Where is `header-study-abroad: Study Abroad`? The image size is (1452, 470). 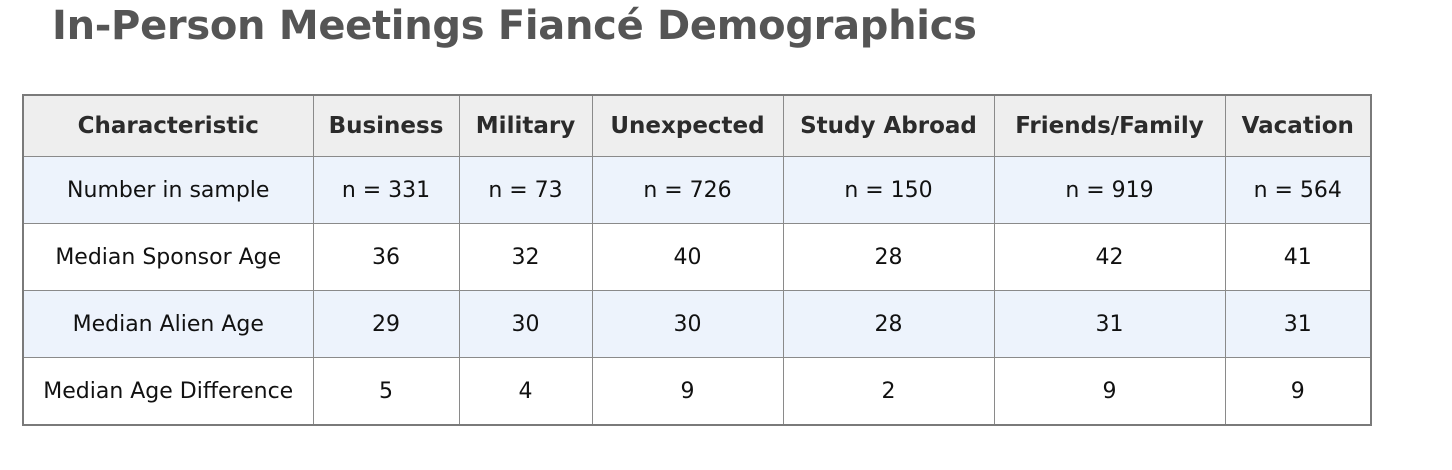
header-study-abroad: Study Abroad is located at coordinates (888, 125).